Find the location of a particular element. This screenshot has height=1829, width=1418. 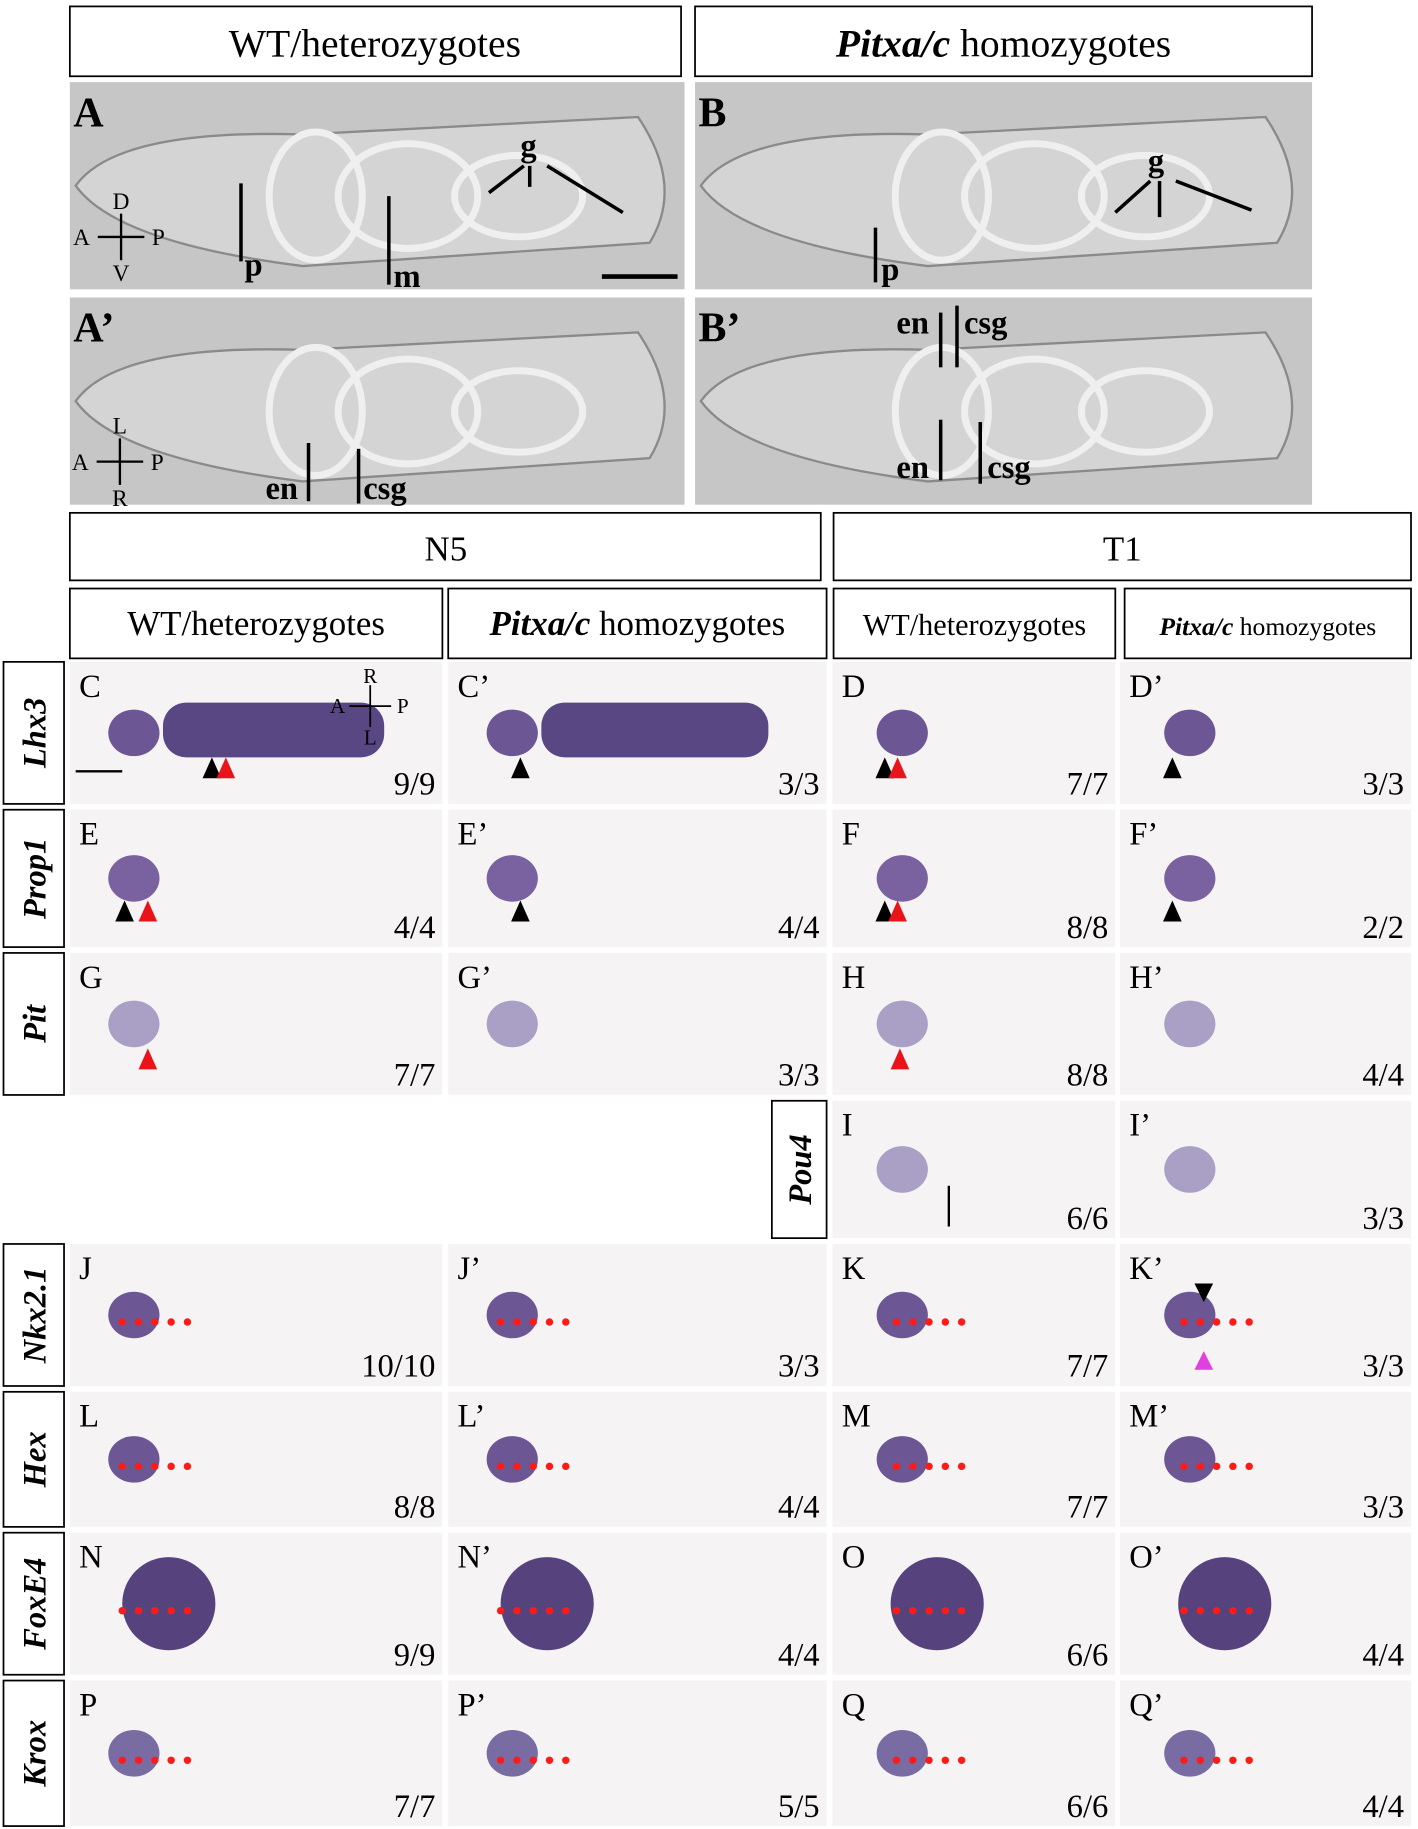

header-box is located at coordinates (974, 623).